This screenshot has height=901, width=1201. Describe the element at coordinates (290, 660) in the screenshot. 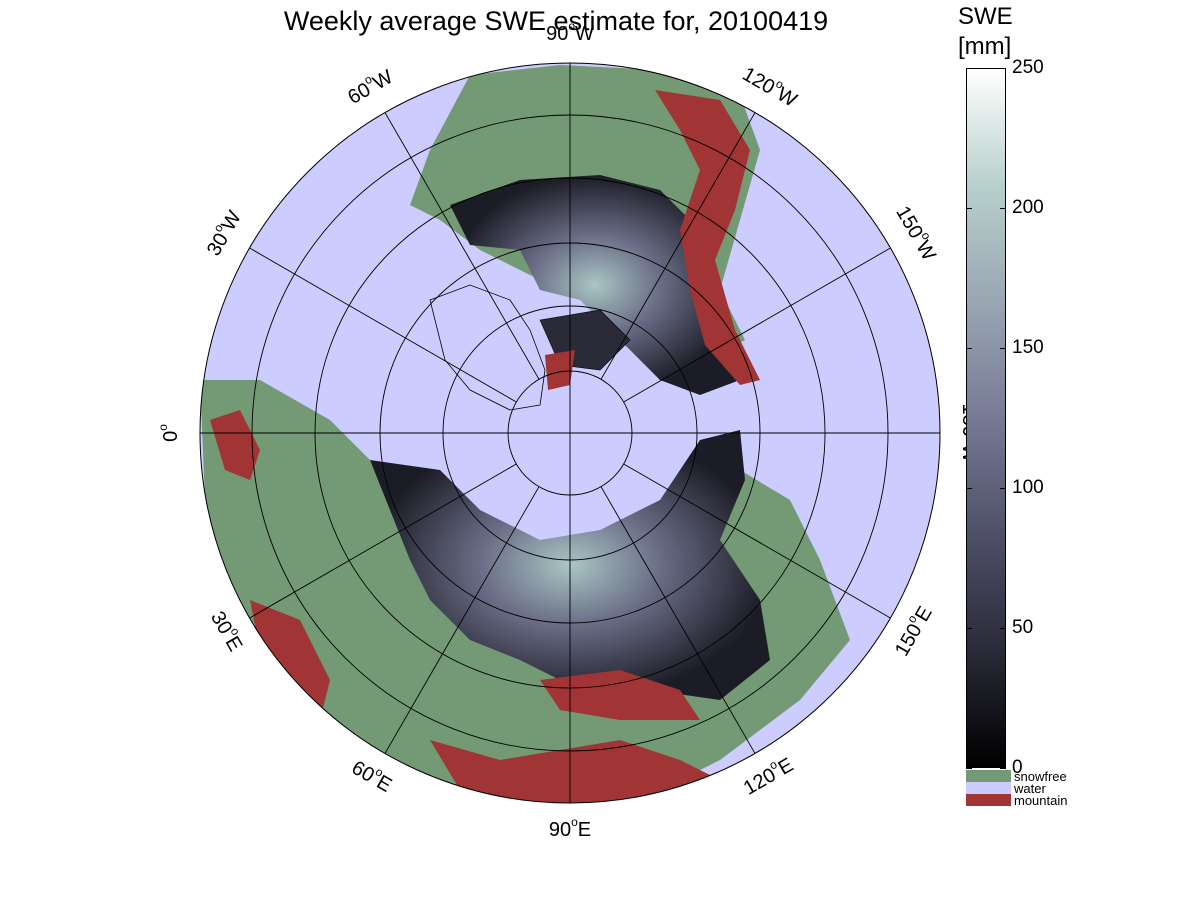

I see `caucasus-mountains` at that location.